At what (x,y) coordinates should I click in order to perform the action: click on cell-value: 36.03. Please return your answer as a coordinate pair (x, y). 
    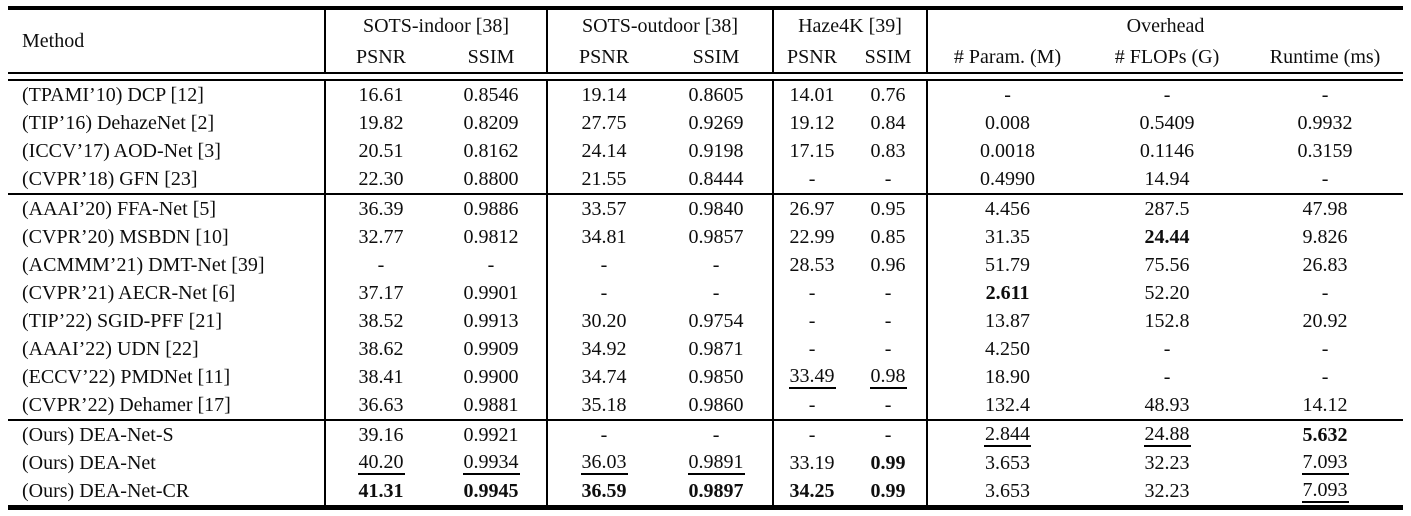
    Looking at the image, I should click on (604, 463).